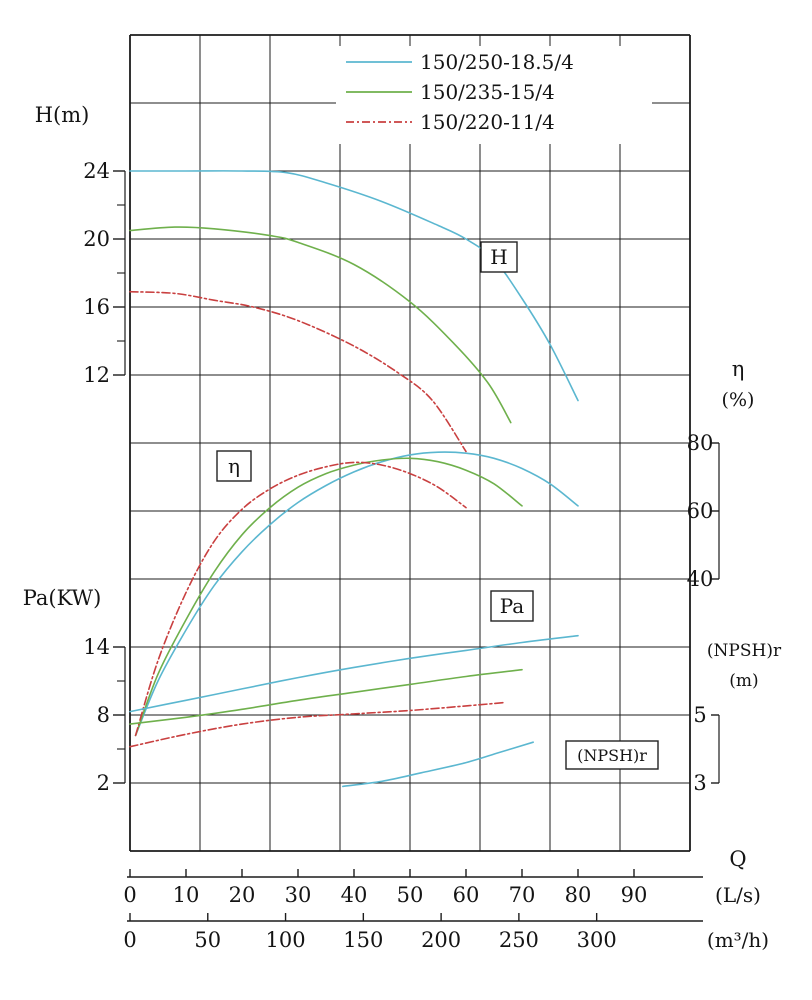 This screenshot has height=1000, width=812. I want to click on curve-label-h: H, so click(498, 257).